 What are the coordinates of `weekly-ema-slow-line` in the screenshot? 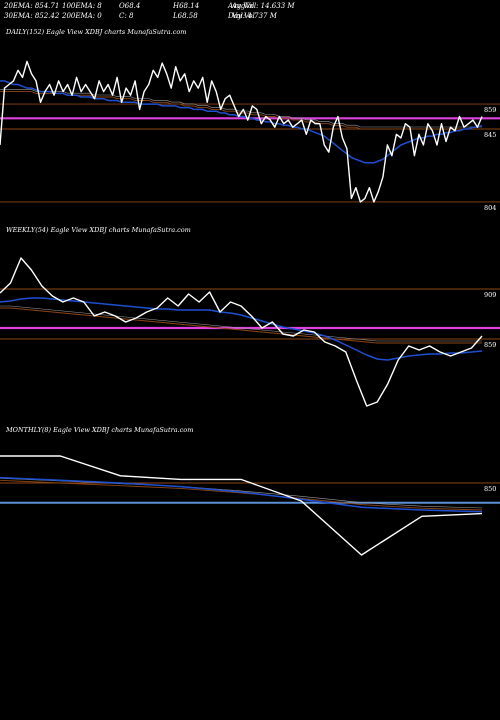 It's located at (241, 325).